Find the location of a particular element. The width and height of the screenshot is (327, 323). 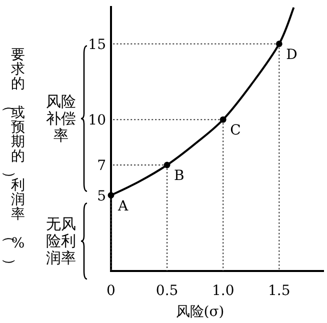

annotation: A is located at coordinates (123, 206).